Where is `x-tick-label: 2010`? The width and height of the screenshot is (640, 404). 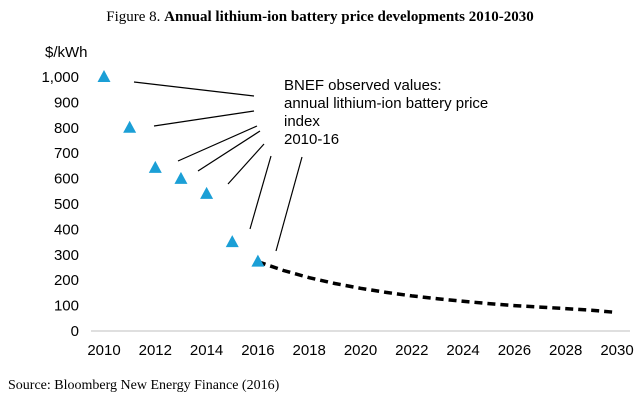
x-tick-label: 2010 is located at coordinates (103, 350).